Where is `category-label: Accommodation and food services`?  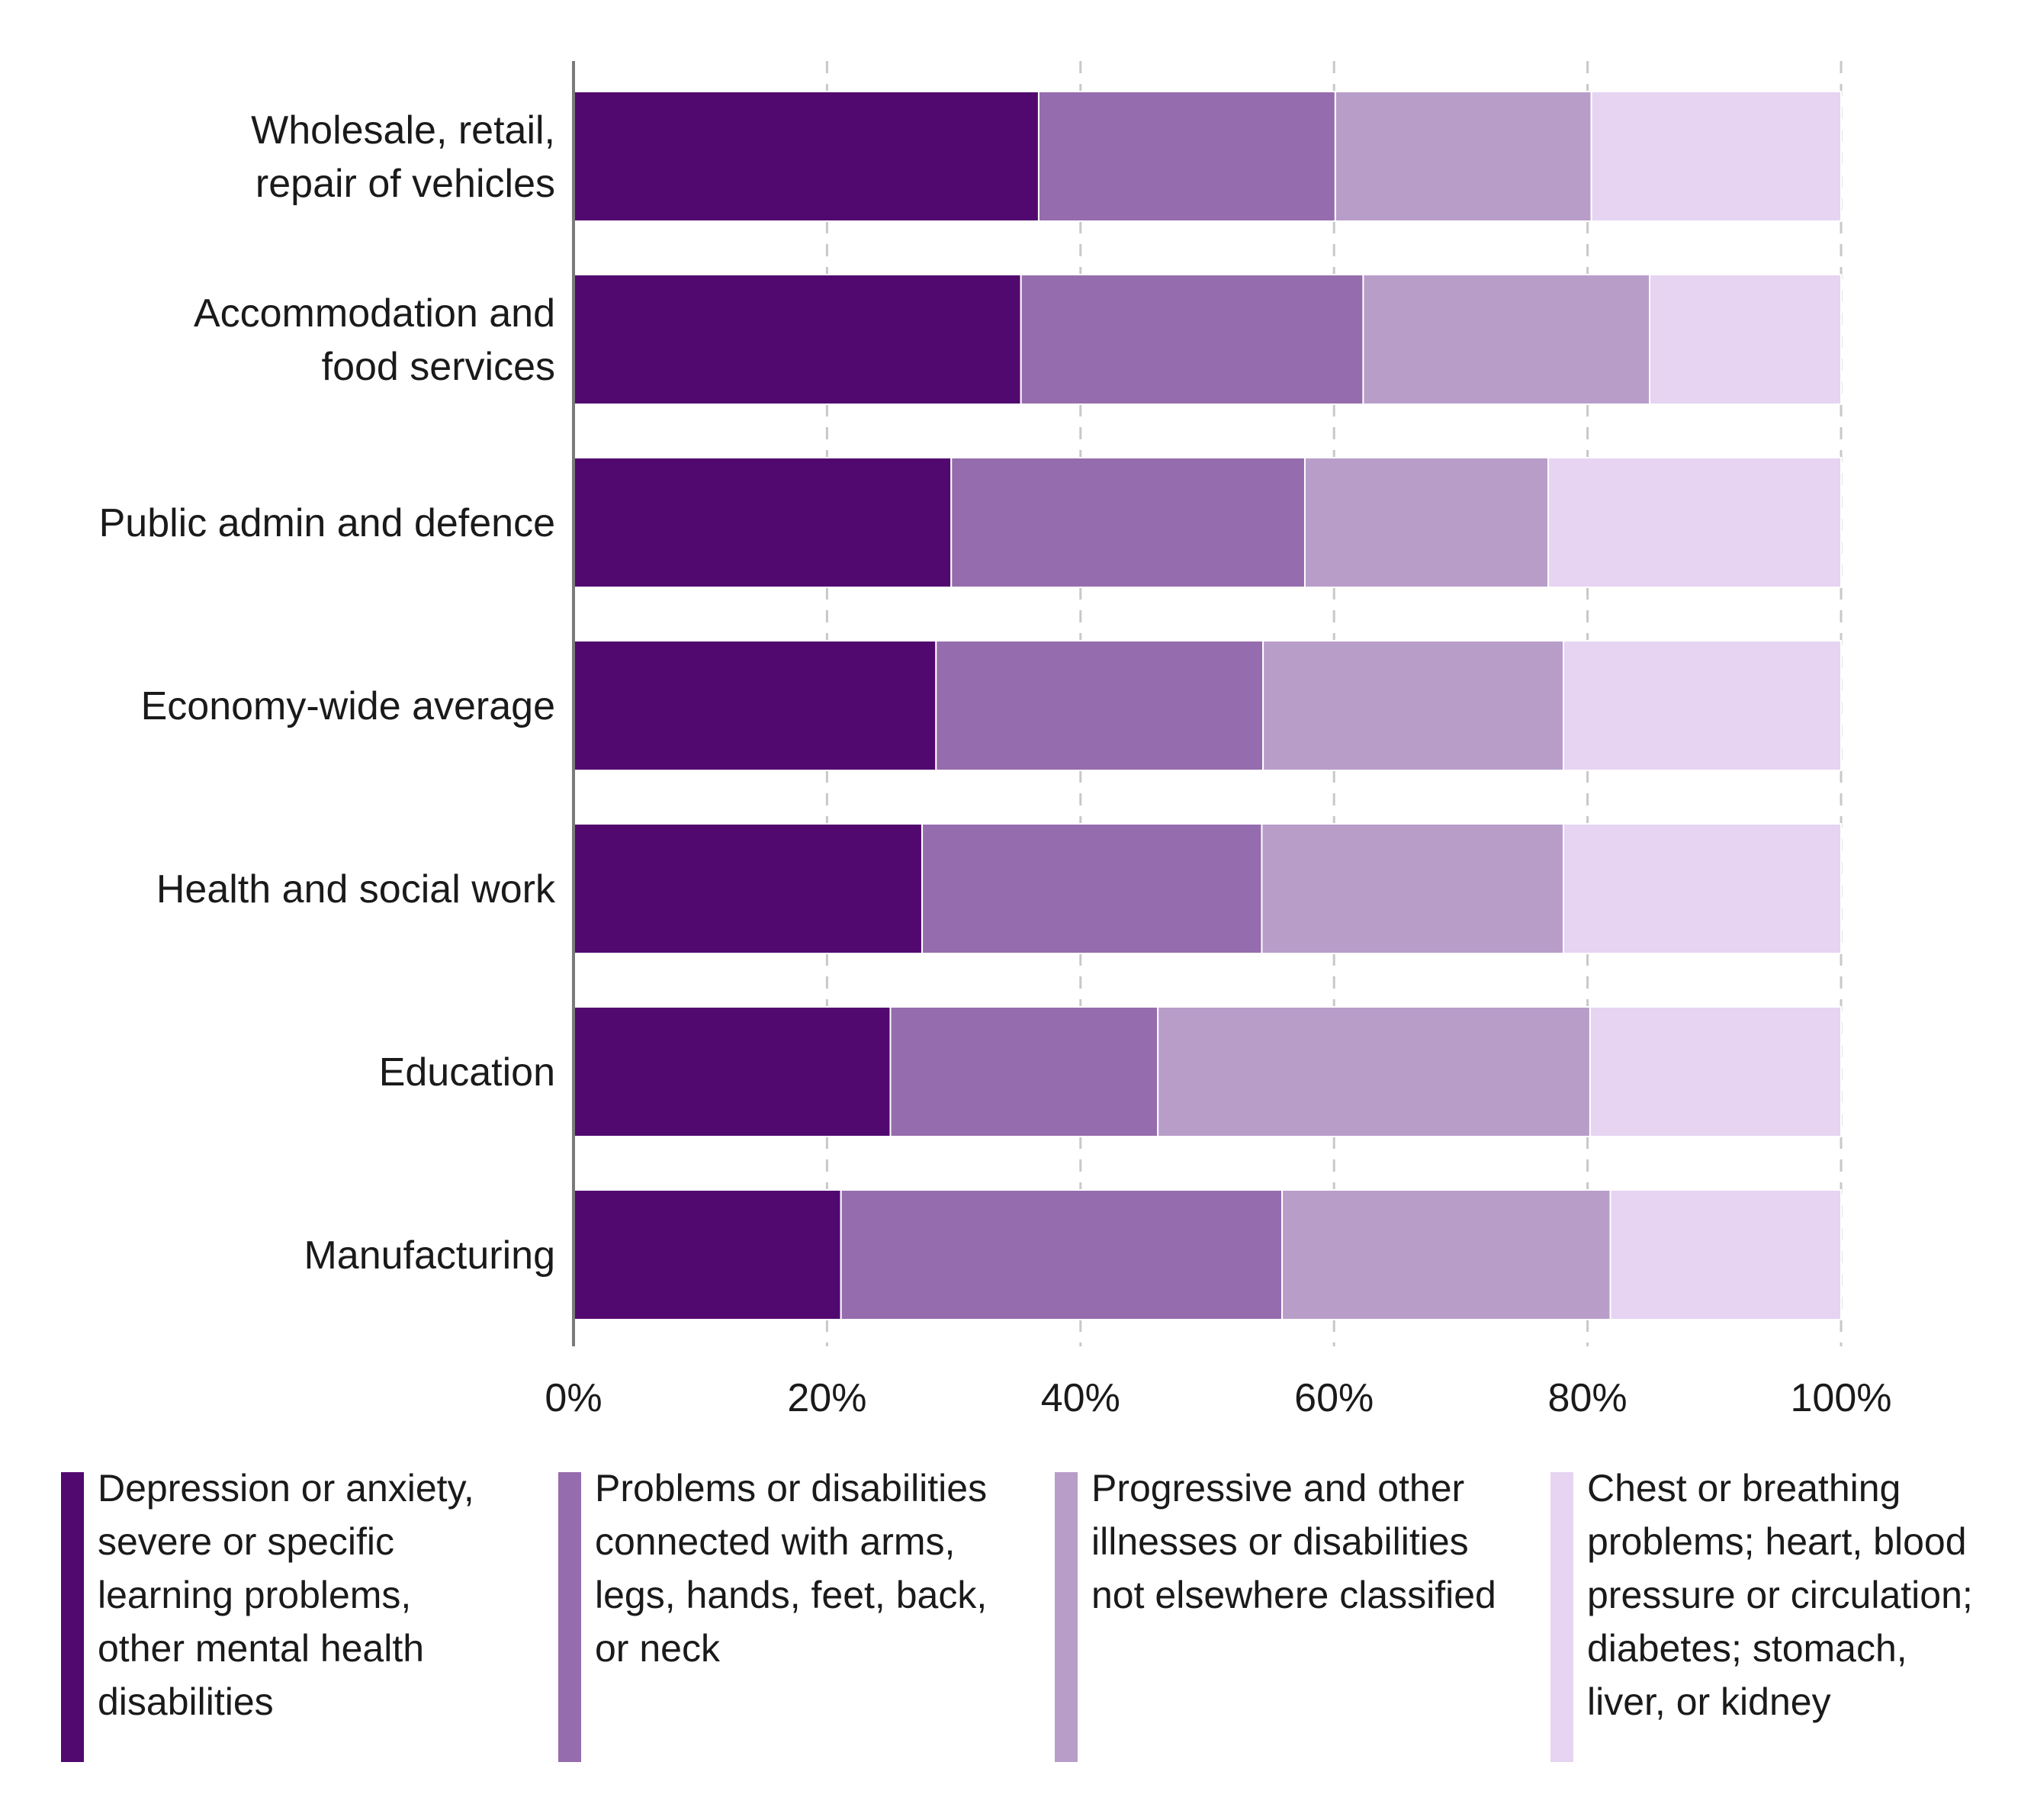 category-label: Accommodation and food services is located at coordinates (374, 340).